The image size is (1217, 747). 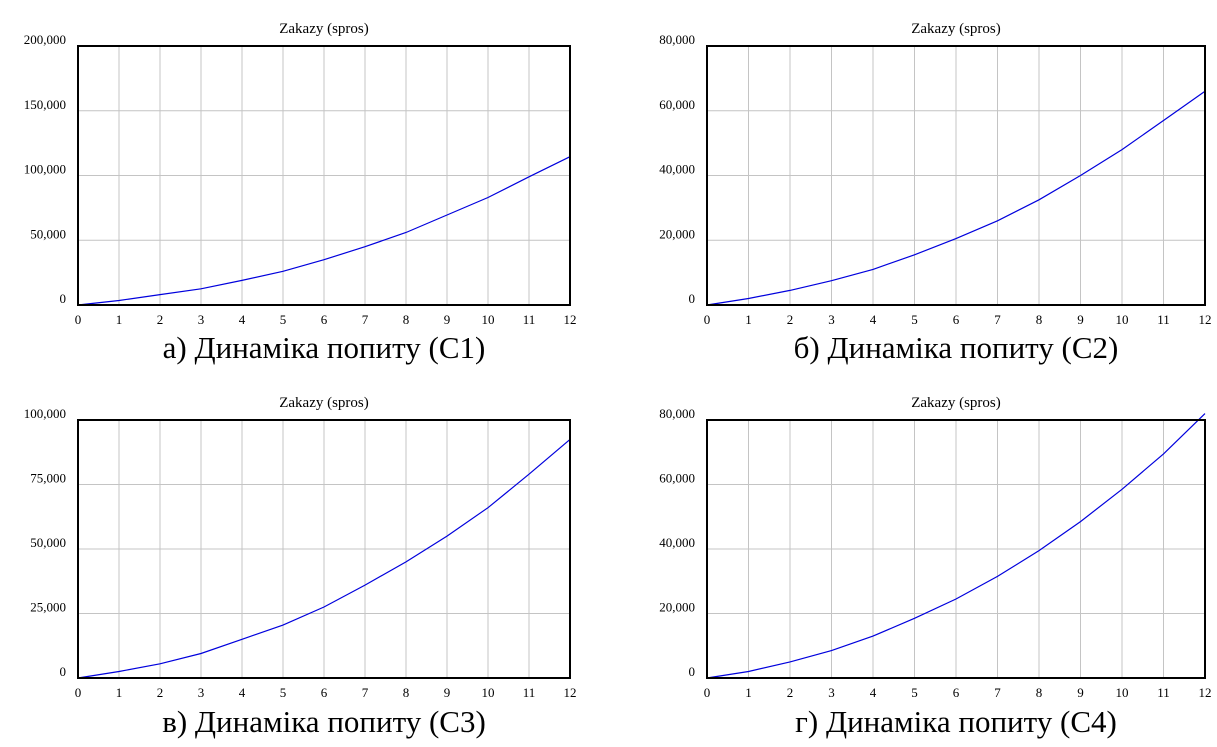 What do you see at coordinates (324, 721) in the screenshot?
I see `chart-caption: в) Динаміка попиту (С3)` at bounding box center [324, 721].